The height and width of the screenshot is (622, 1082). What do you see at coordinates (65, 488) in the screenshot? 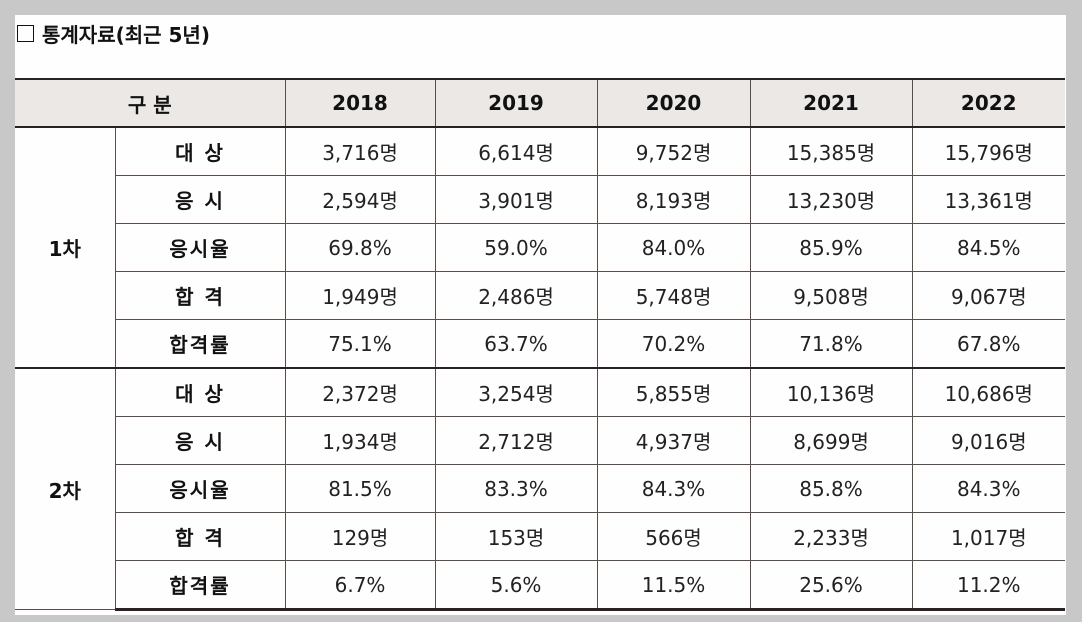
I see `group-label: 2차` at bounding box center [65, 488].